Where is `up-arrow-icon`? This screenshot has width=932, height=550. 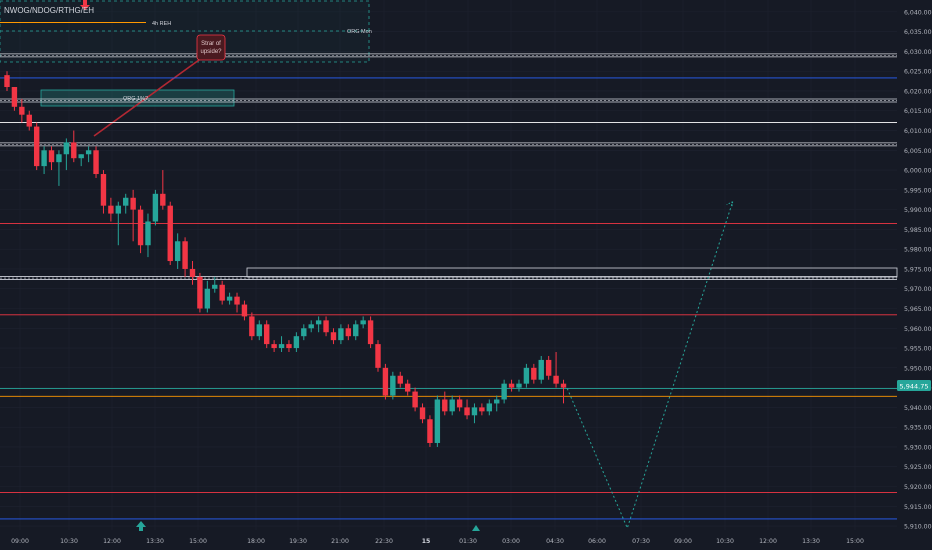
up-arrow-icon is located at coordinates (141, 526).